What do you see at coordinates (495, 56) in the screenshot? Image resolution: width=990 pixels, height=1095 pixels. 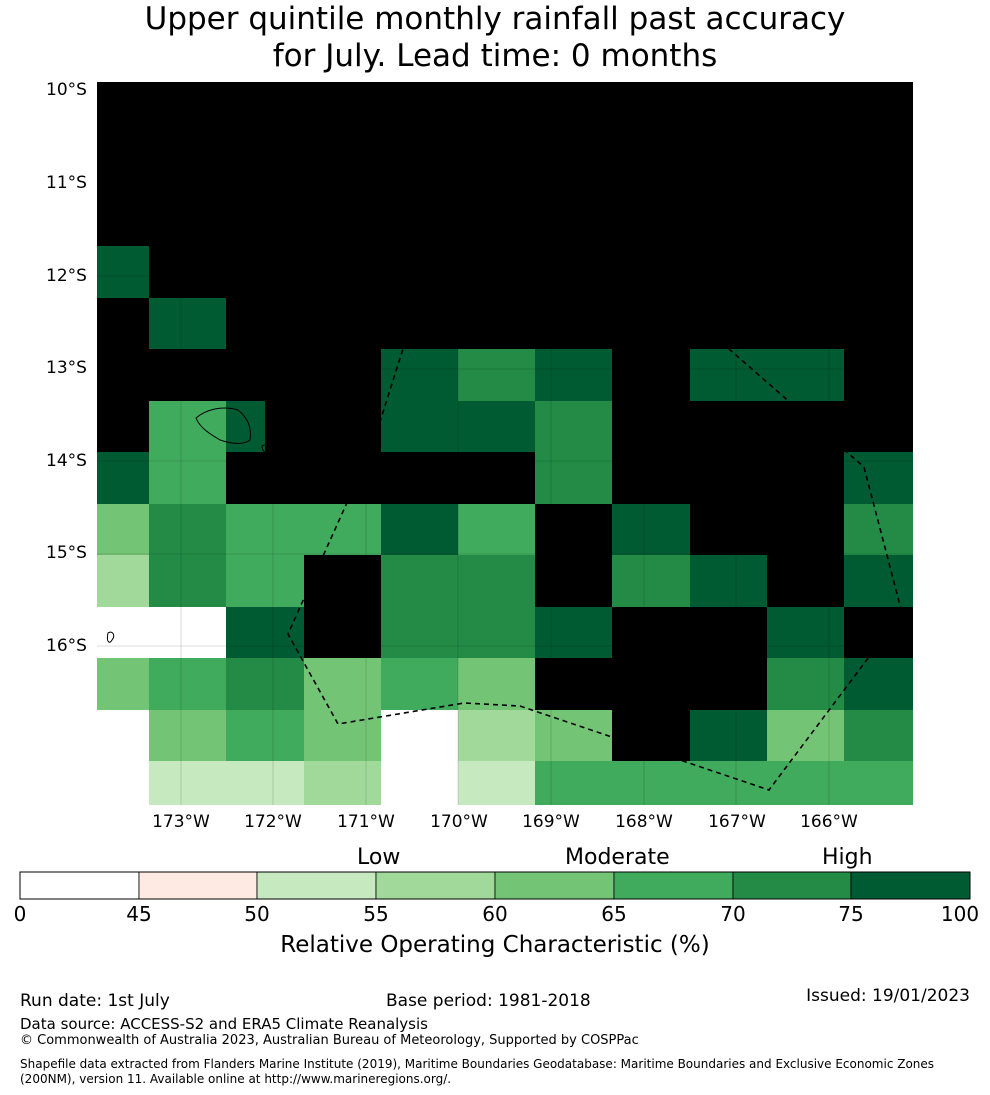 I see `map-title-line2: for July. Lead time: 0 months` at bounding box center [495, 56].